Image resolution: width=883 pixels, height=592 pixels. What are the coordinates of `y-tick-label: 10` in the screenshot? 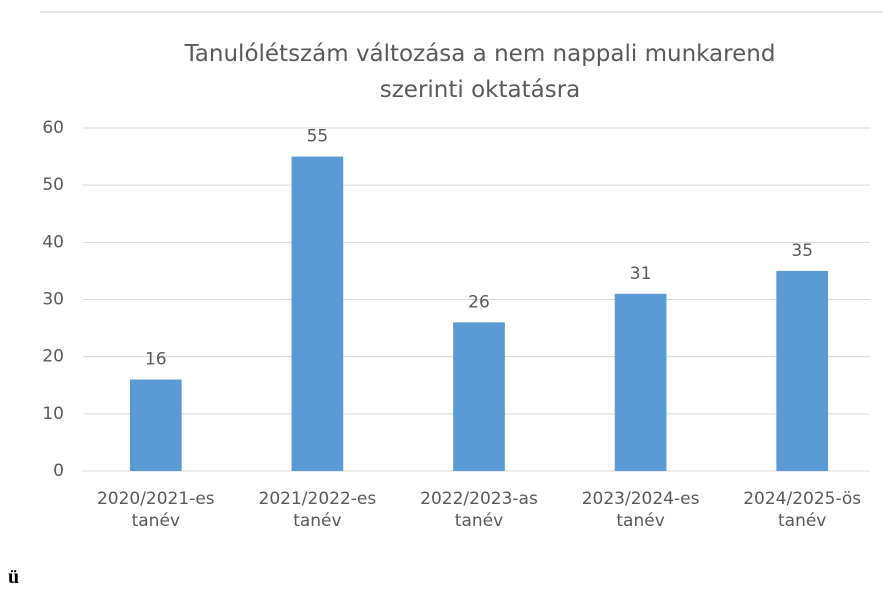 It's located at (53, 414).